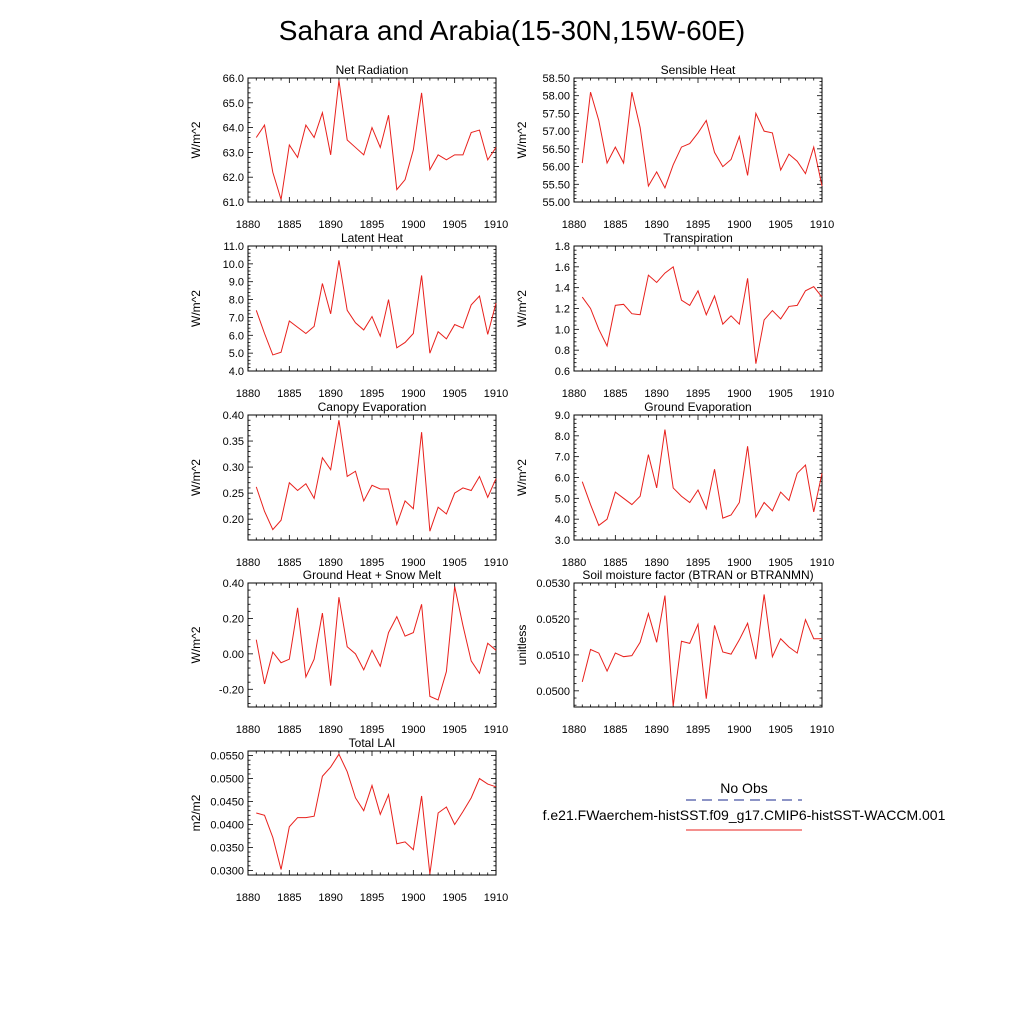 This screenshot has height=1024, width=1024. Describe the element at coordinates (233, 153) in the screenshot. I see `y-tick-label: 63.0` at that location.